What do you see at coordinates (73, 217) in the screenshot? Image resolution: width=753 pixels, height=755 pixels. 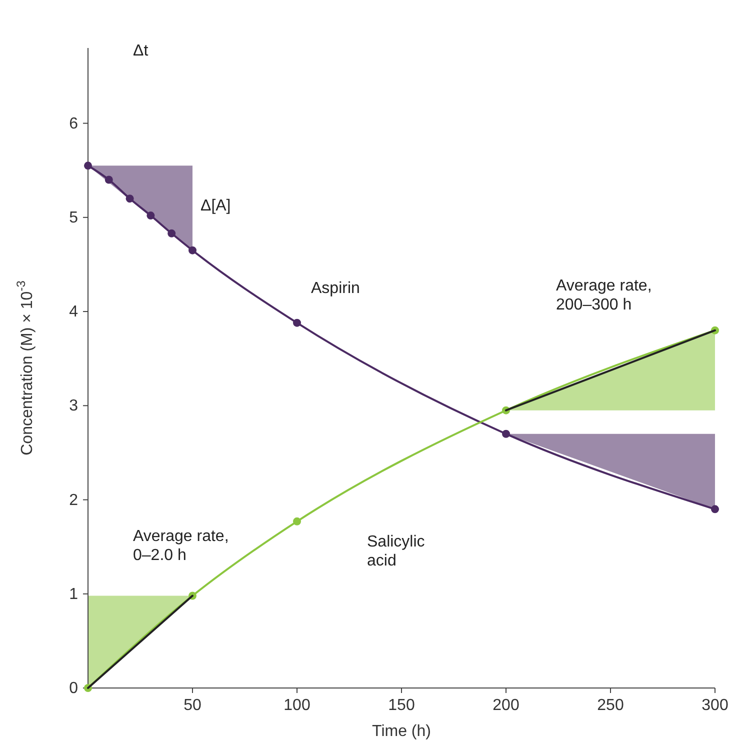 I see `y-tick-label: 5` at bounding box center [73, 217].